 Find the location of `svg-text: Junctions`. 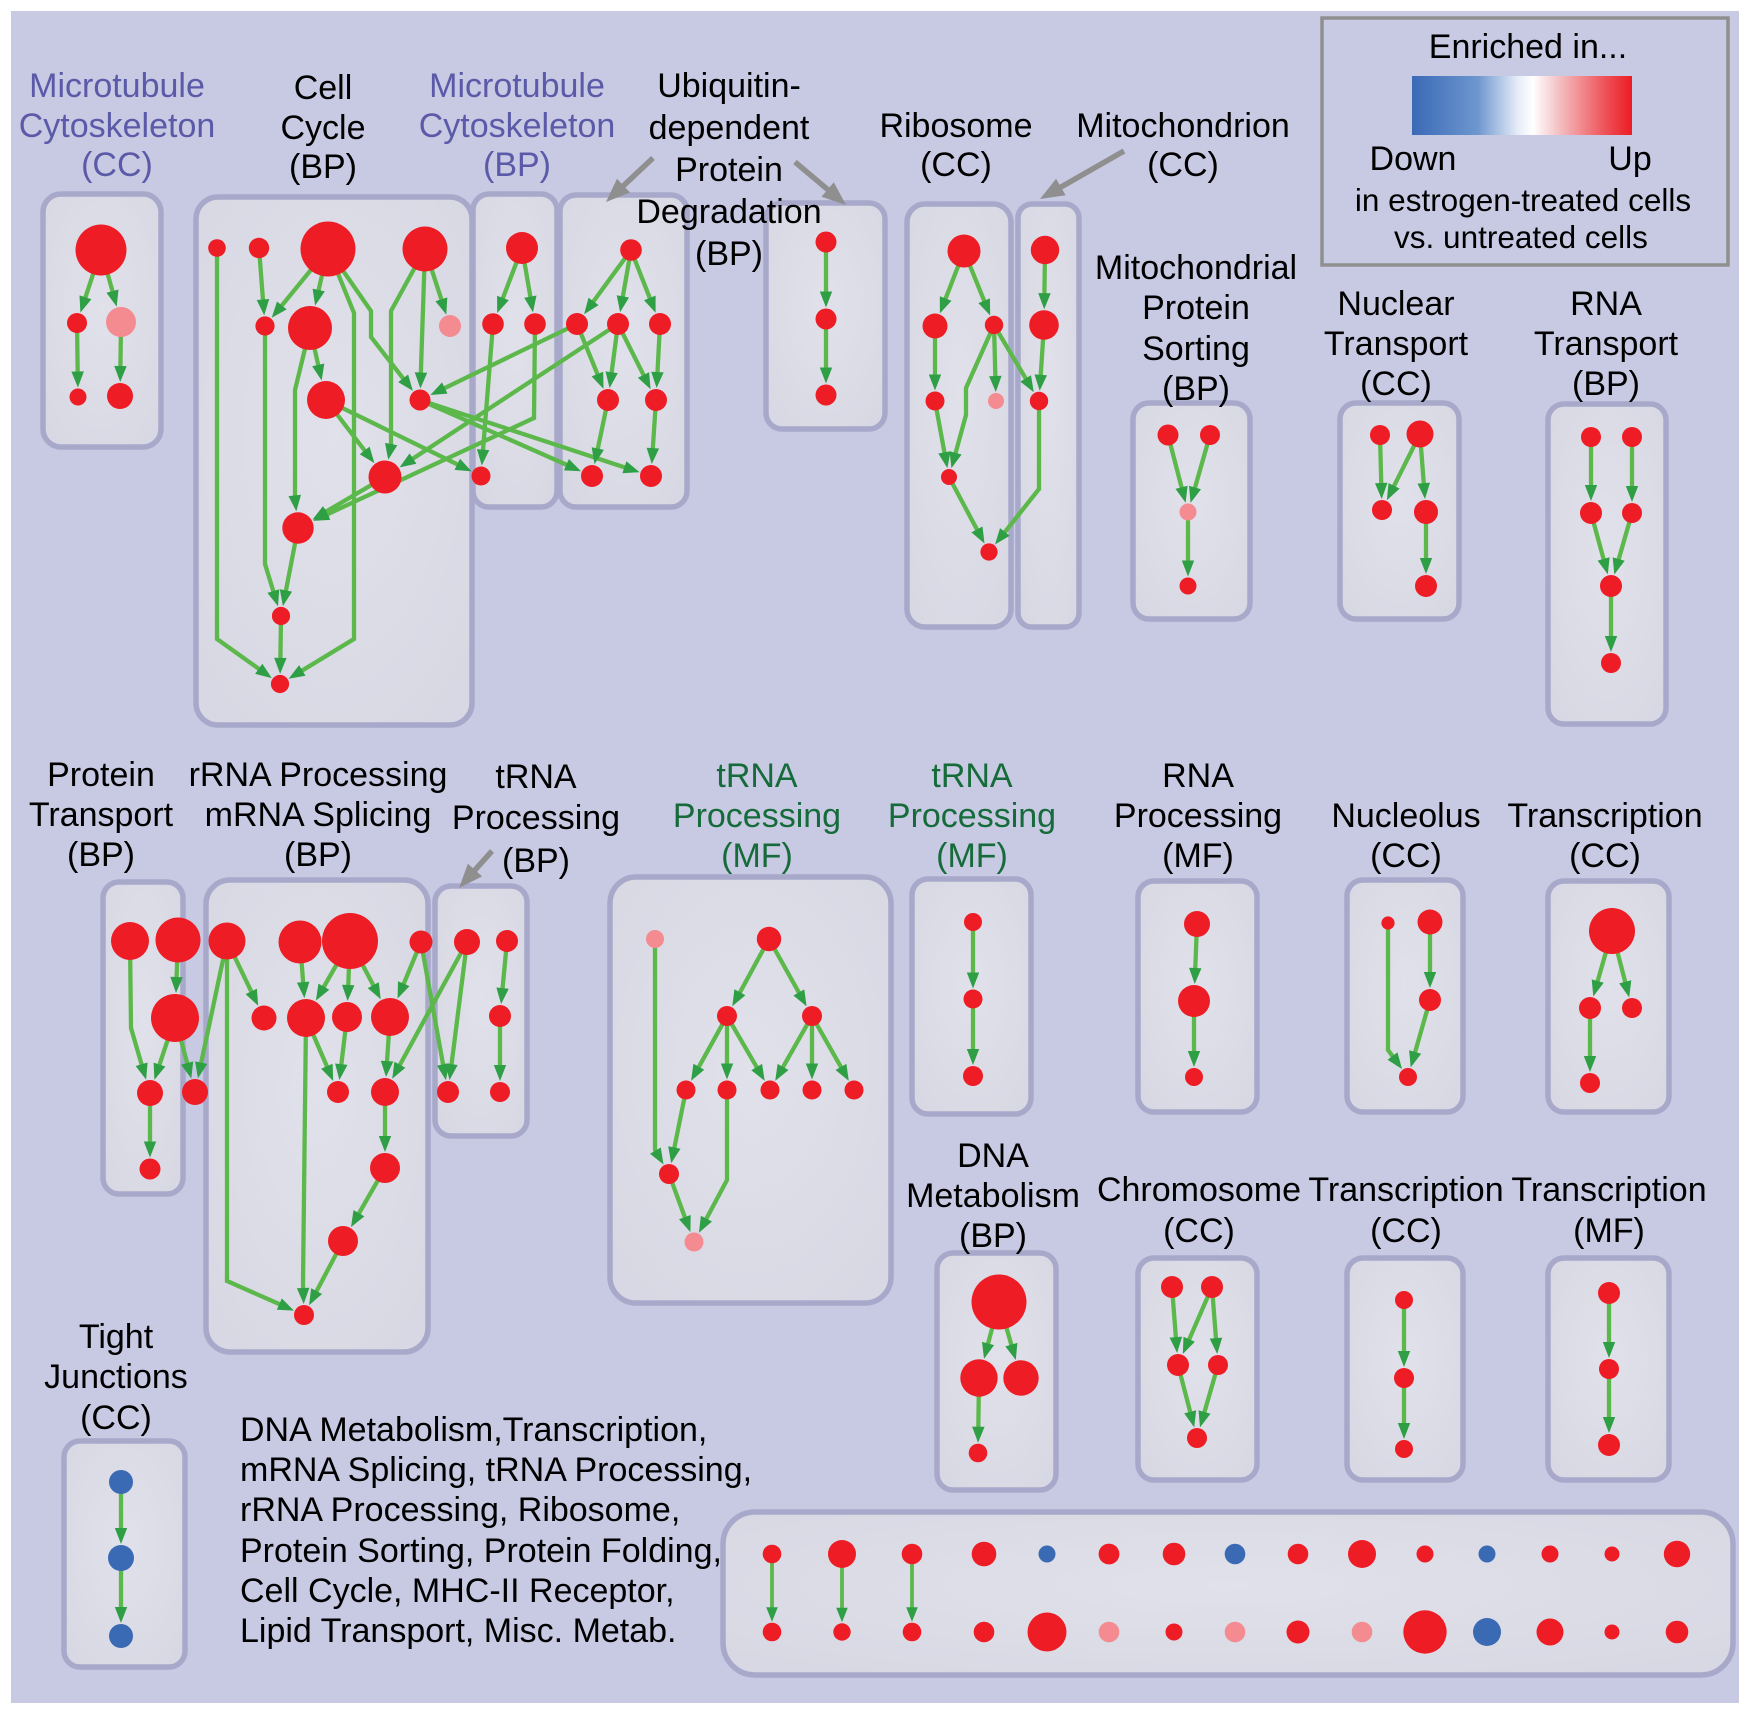

svg-text: Junctions is located at coordinates (116, 1377).